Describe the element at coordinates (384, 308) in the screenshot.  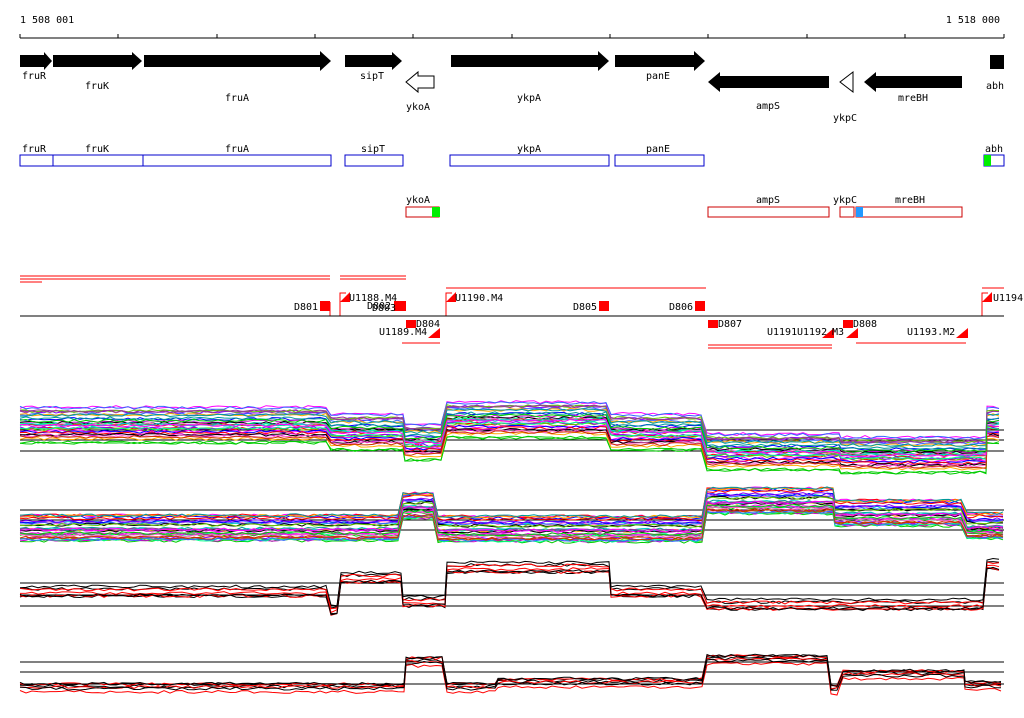
I see `reg-label-D803: D803` at that location.